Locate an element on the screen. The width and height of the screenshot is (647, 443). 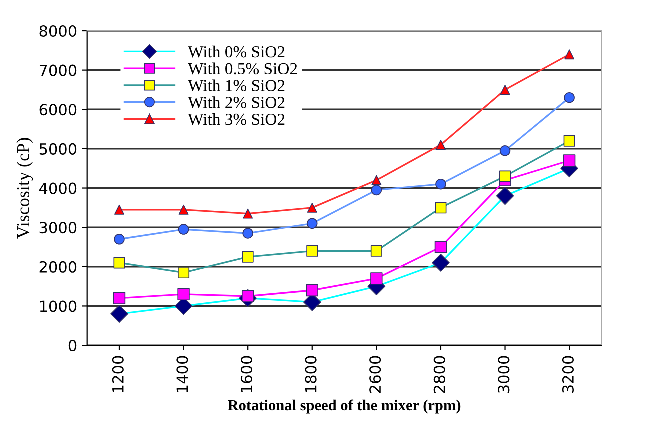
legend-label: With 0% SiO2 is located at coordinates (236, 52).